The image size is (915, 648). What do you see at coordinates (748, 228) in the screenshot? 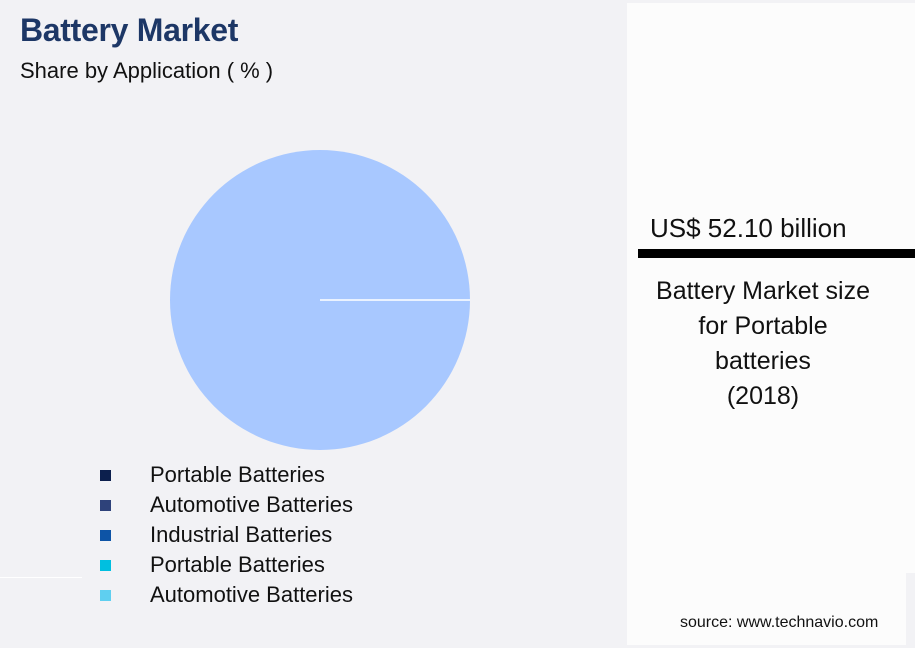
I see `market-size-value: US$ 52.10 billion` at bounding box center [748, 228].